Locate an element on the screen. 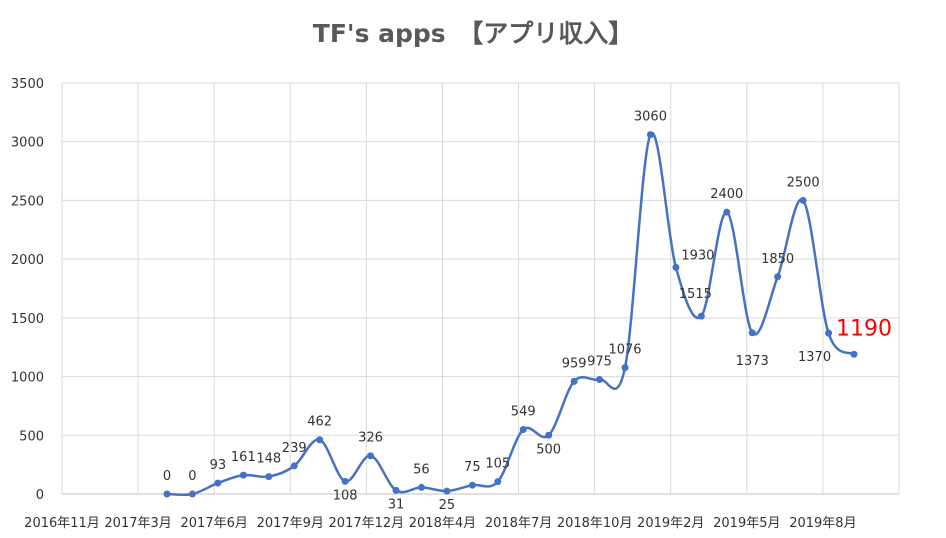 The width and height of the screenshot is (946, 538). x-tick-label: 2019年2月 is located at coordinates (670, 523).